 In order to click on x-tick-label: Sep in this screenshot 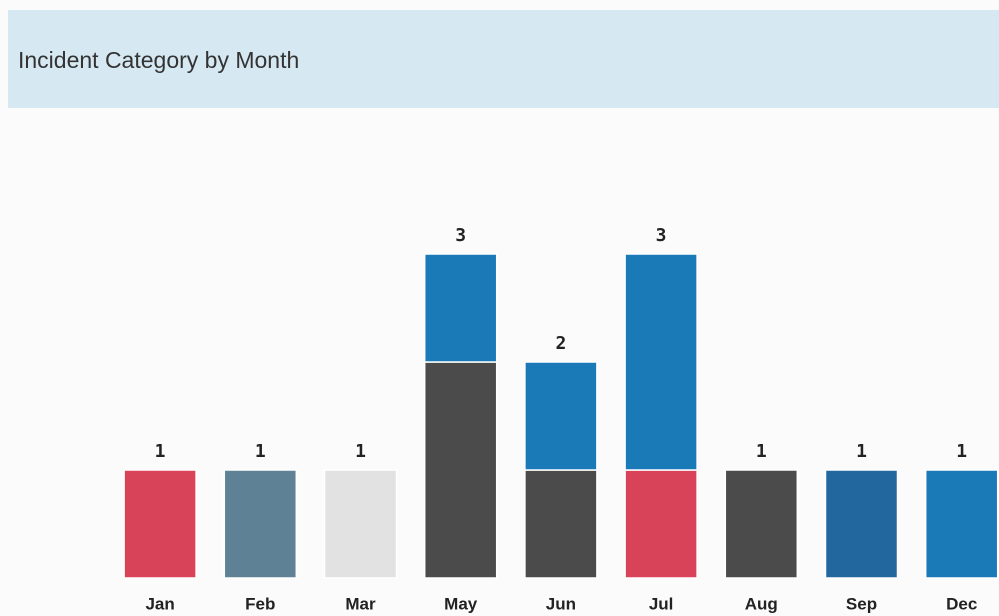, I will do `click(861, 603)`.